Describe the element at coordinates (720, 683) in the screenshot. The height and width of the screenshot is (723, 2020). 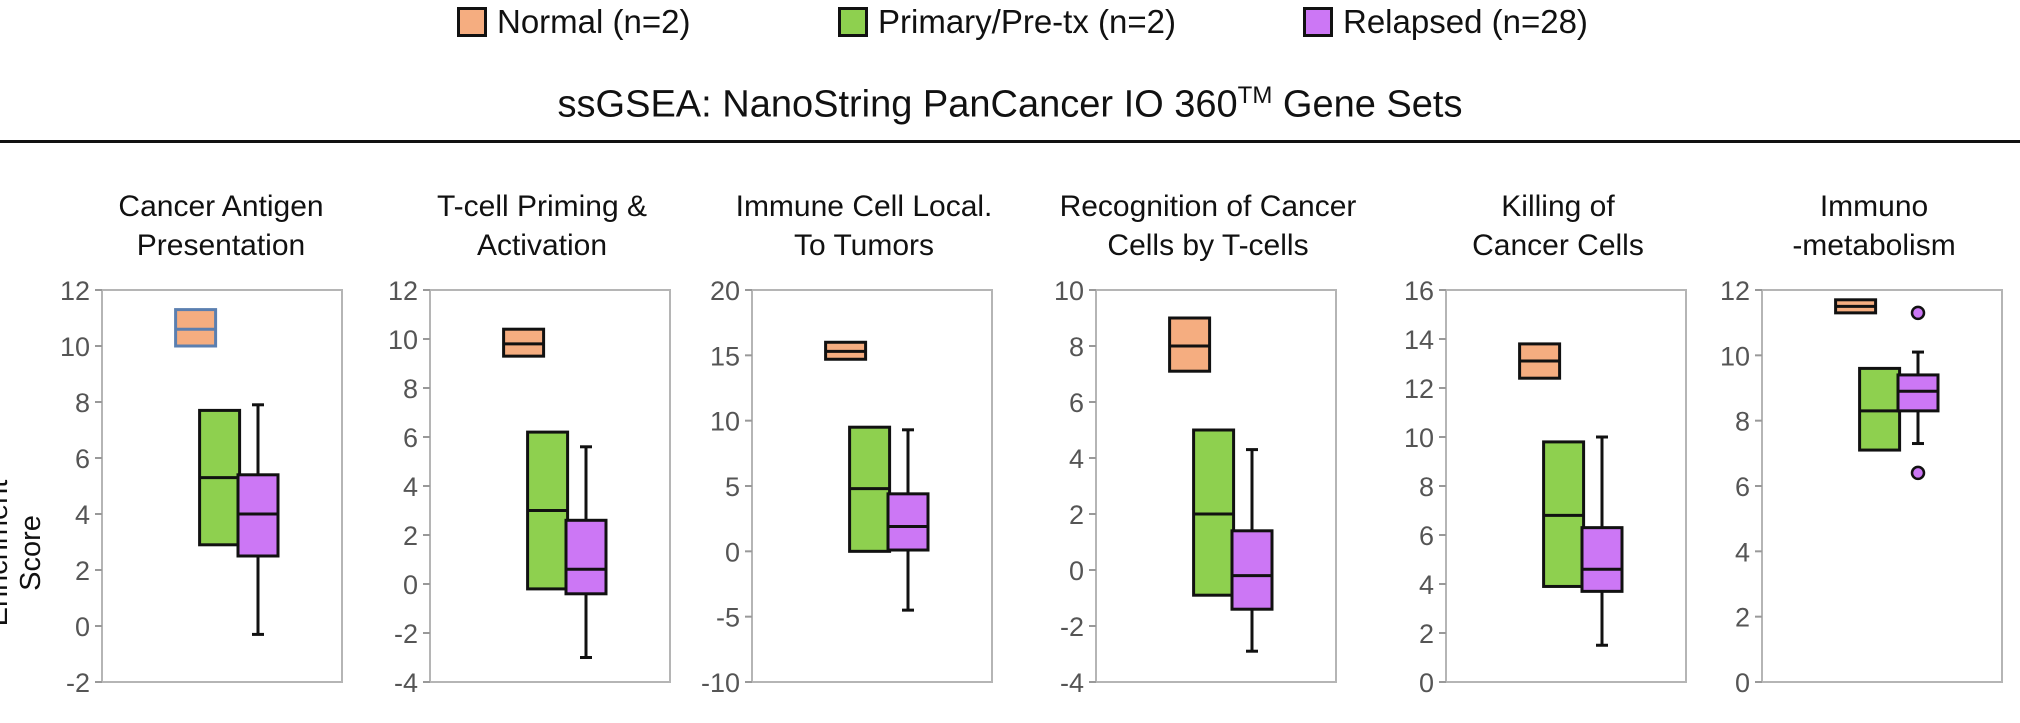
I see `y-tick-label: -10` at that location.